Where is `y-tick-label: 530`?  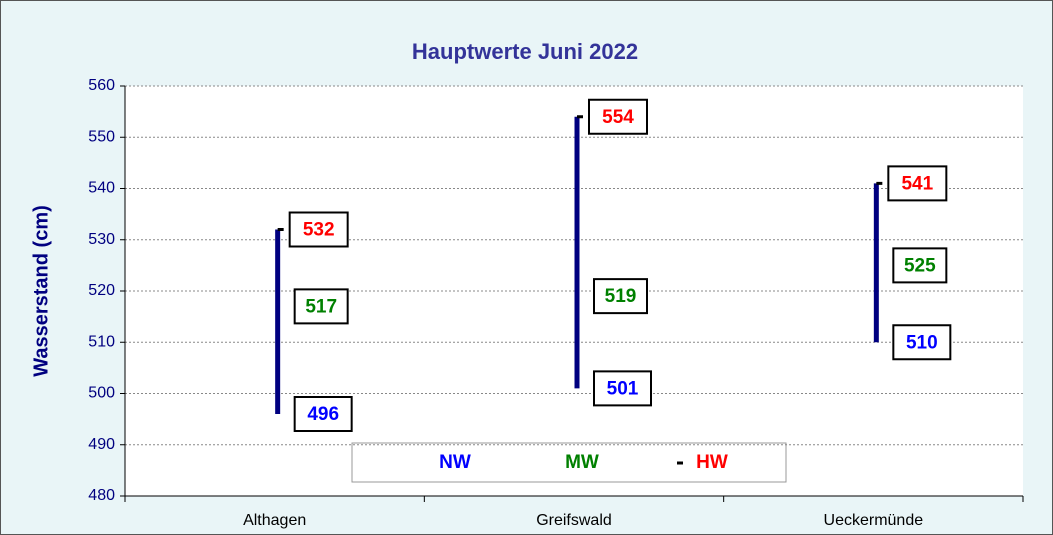
y-tick-label: 530 is located at coordinates (101, 239).